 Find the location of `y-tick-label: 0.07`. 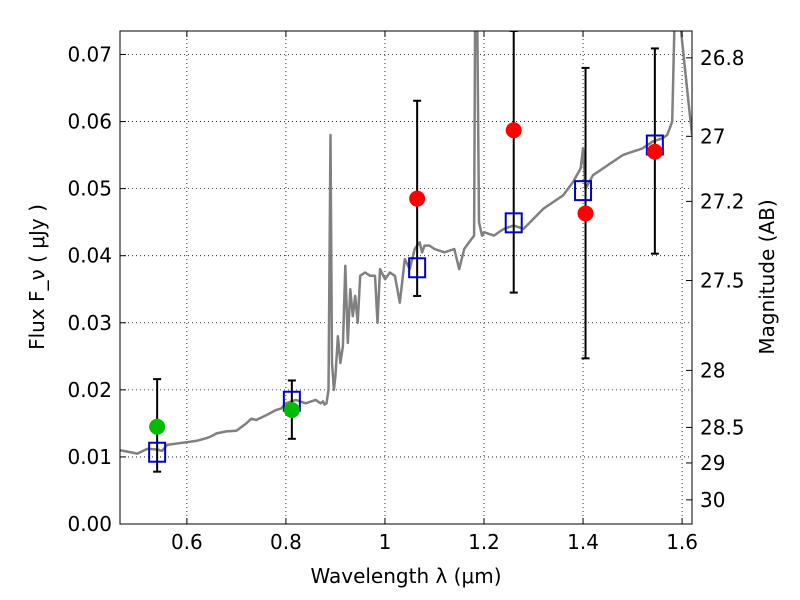

y-tick-label: 0.07 is located at coordinates (89, 54).